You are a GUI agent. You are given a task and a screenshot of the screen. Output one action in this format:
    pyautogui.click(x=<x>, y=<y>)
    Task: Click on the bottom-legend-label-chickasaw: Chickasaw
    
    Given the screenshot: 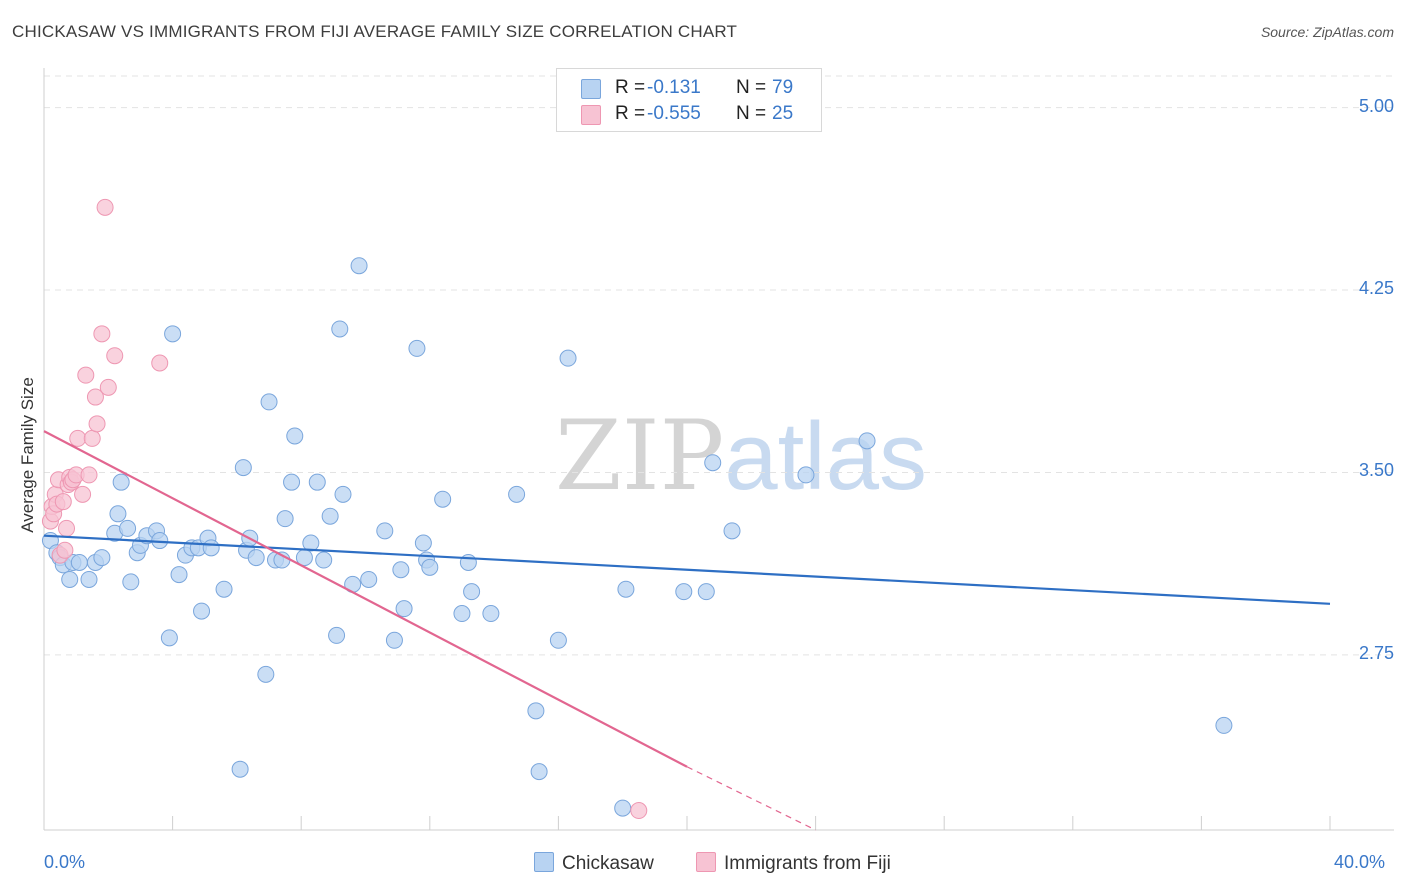 What is the action you would take?
    pyautogui.click(x=608, y=863)
    